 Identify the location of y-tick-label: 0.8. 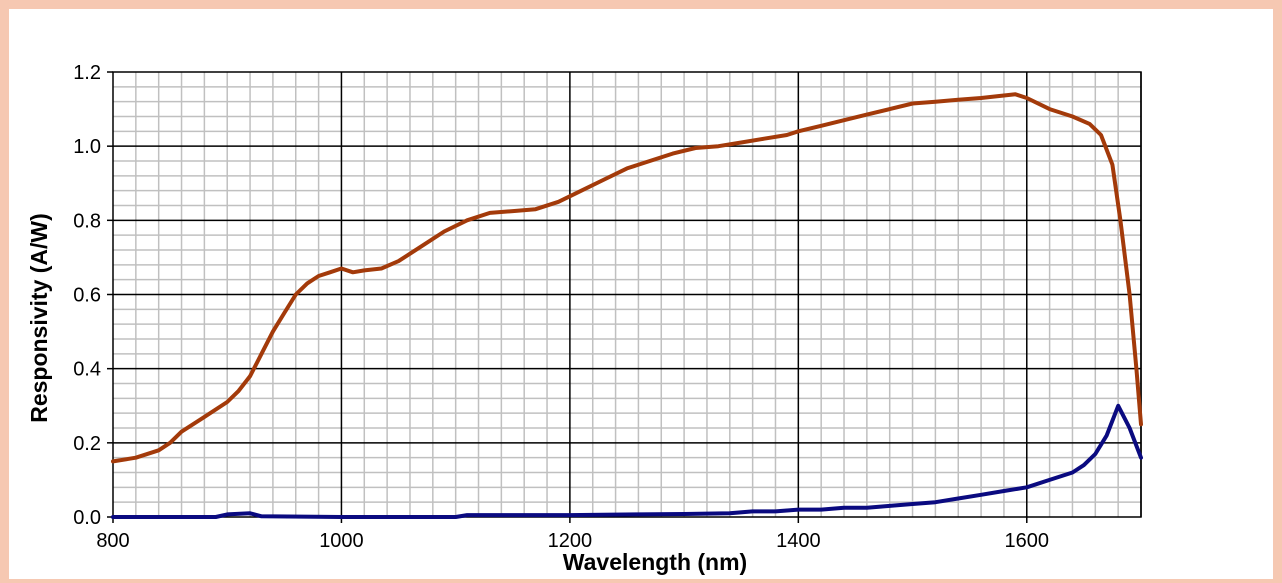
(87, 221).